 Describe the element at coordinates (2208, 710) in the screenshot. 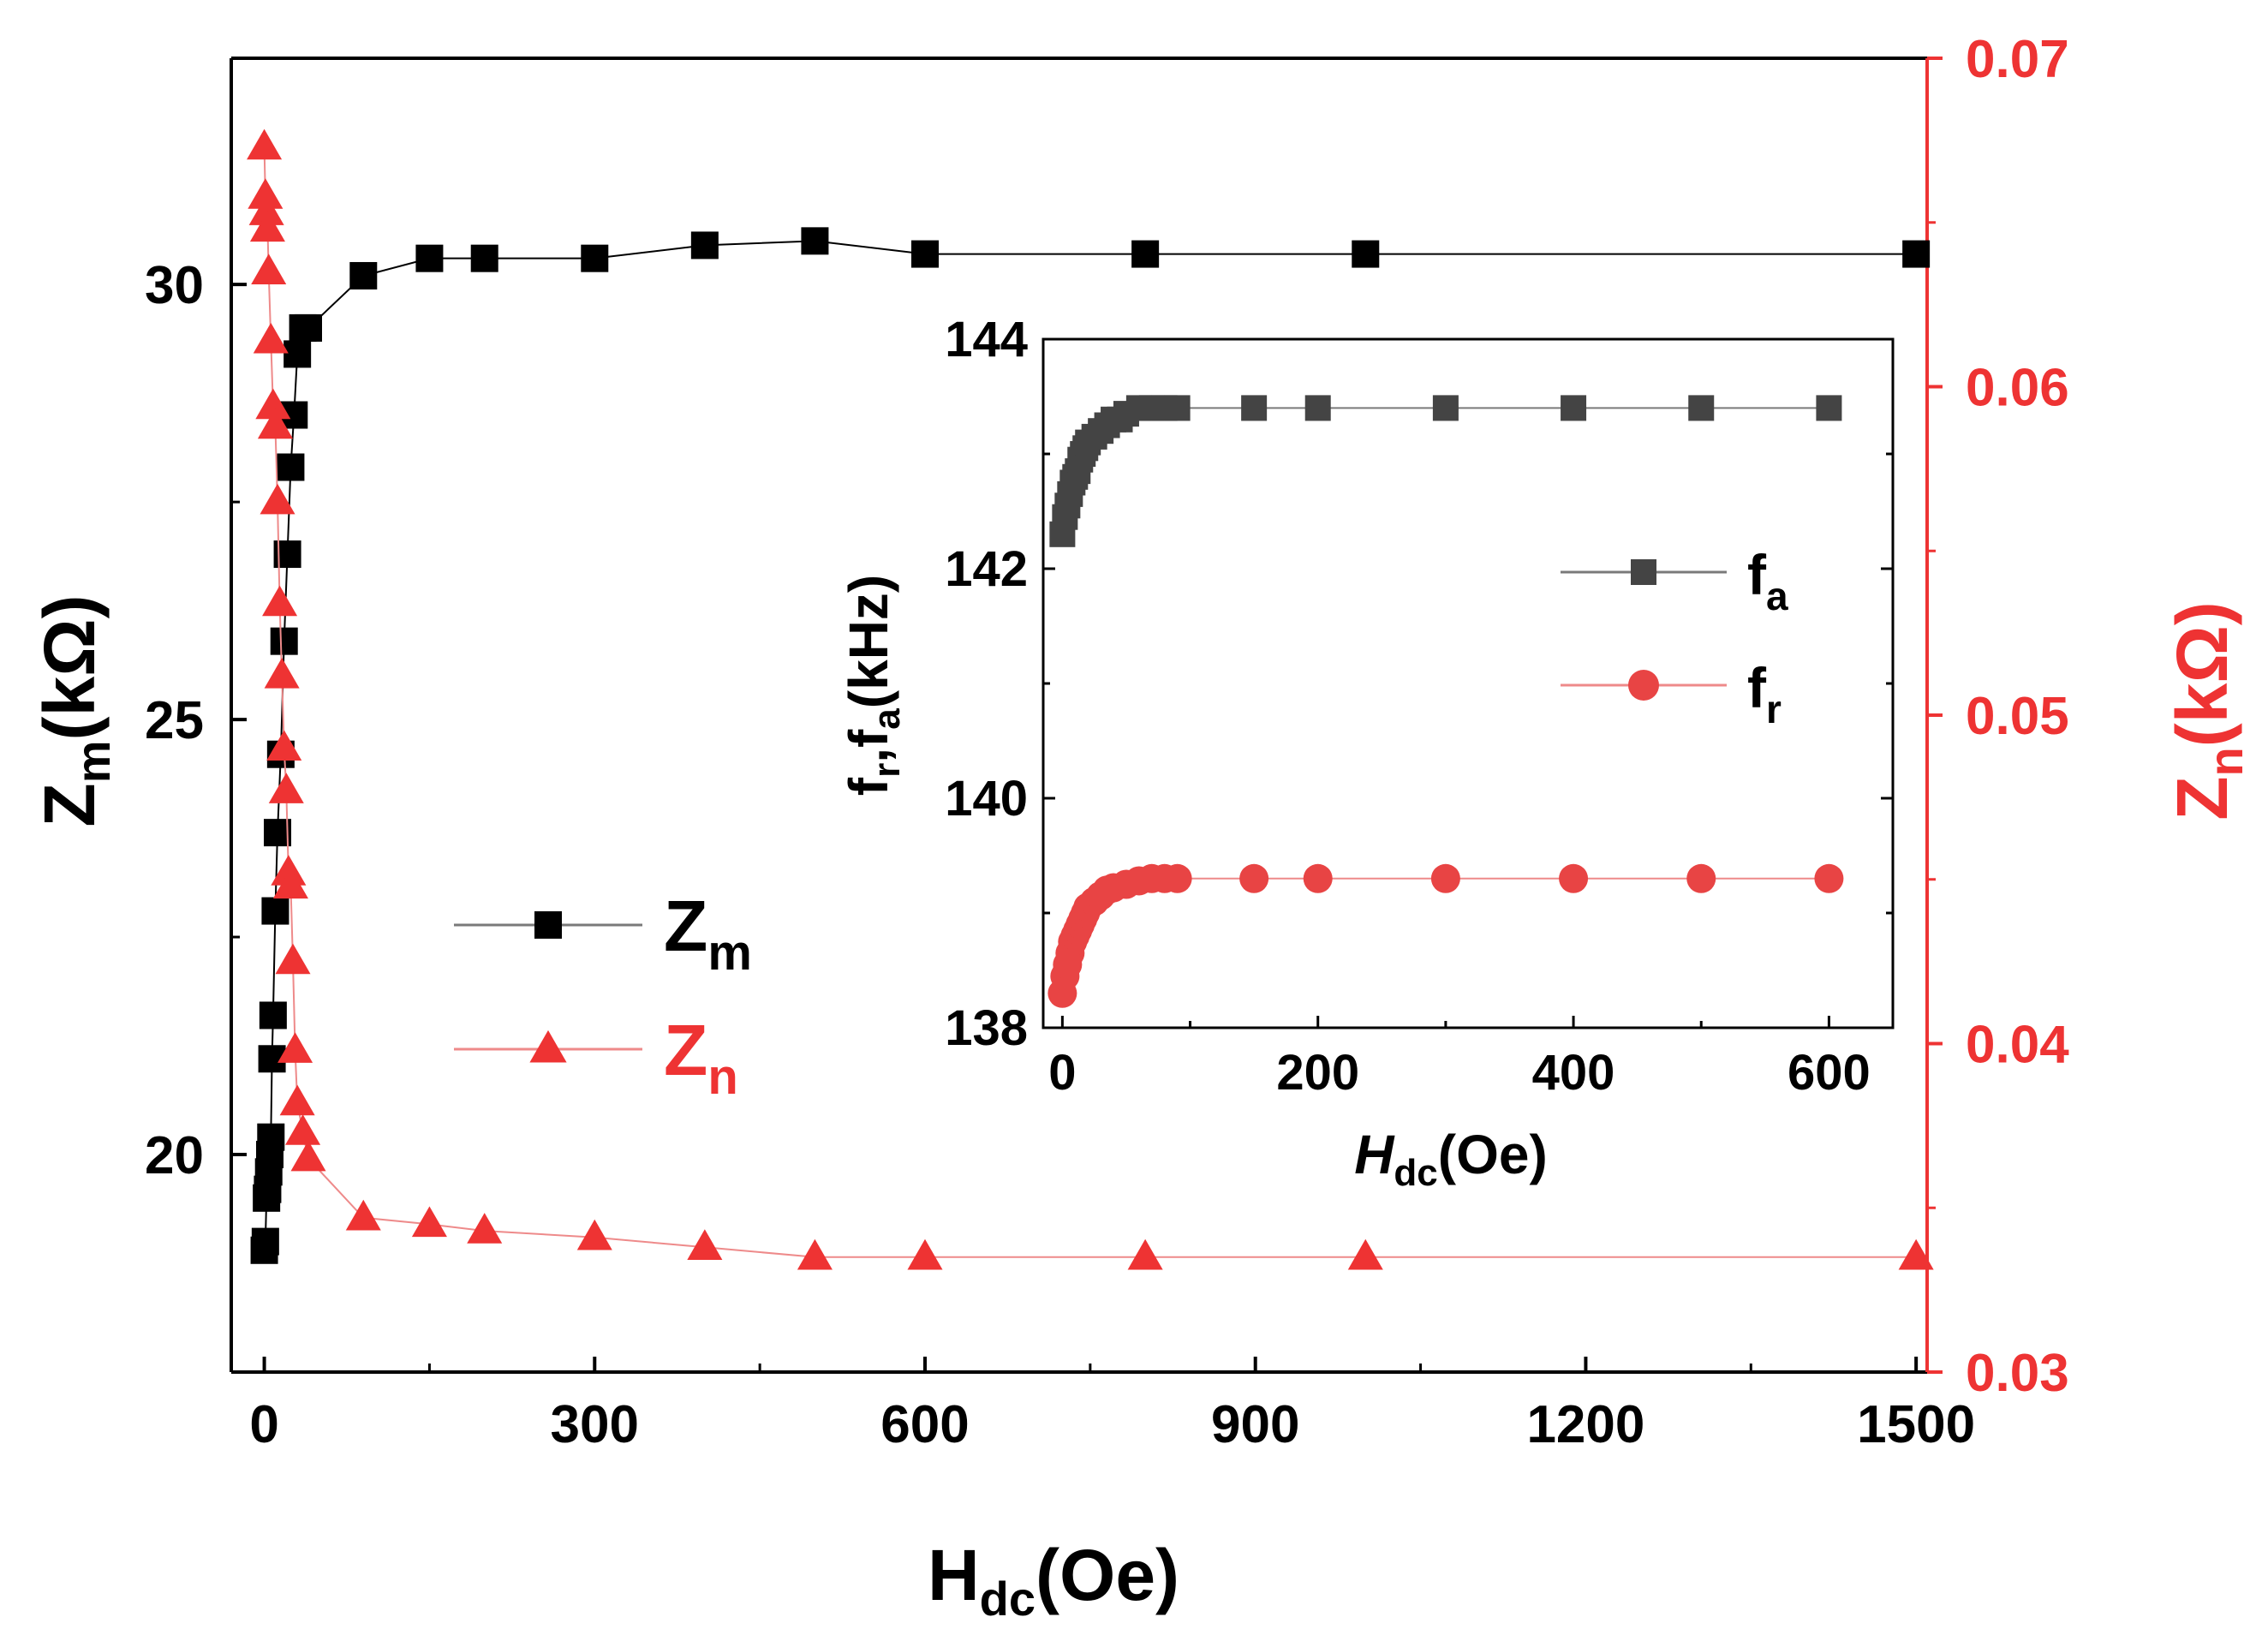

I see `y-right-axis-label: Zn(kΩ)` at that location.